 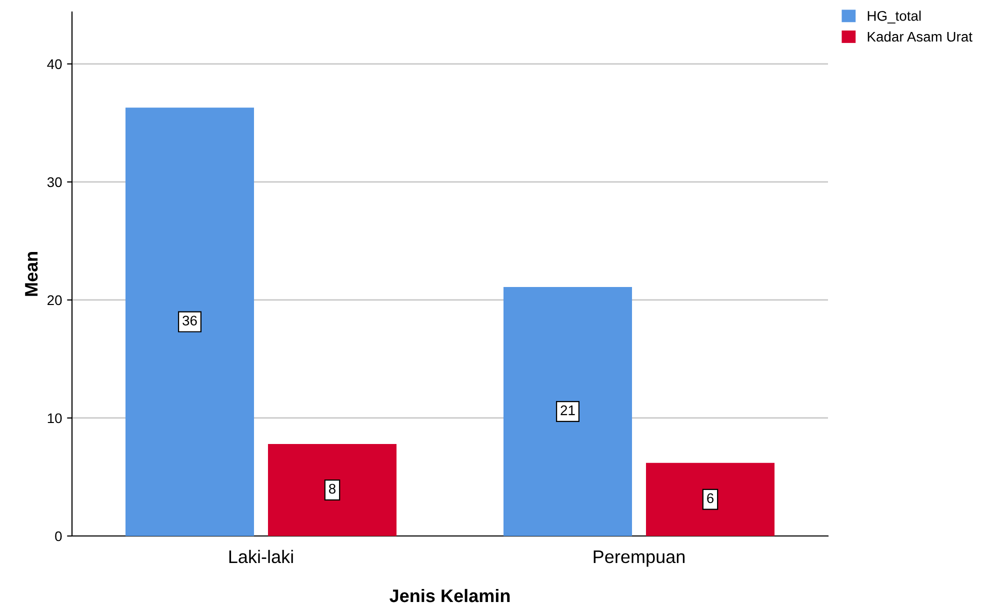 What do you see at coordinates (450, 595) in the screenshot?
I see `x-axis-title: Jenis Kelamin` at bounding box center [450, 595].